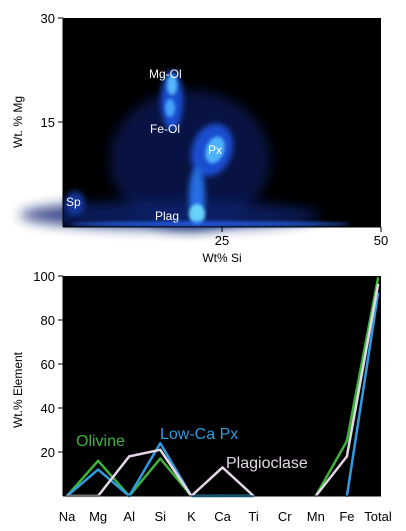 Image resolution: width=406 pixels, height=531 pixels. I want to click on series-label-olivine: Olivine, so click(100, 441).